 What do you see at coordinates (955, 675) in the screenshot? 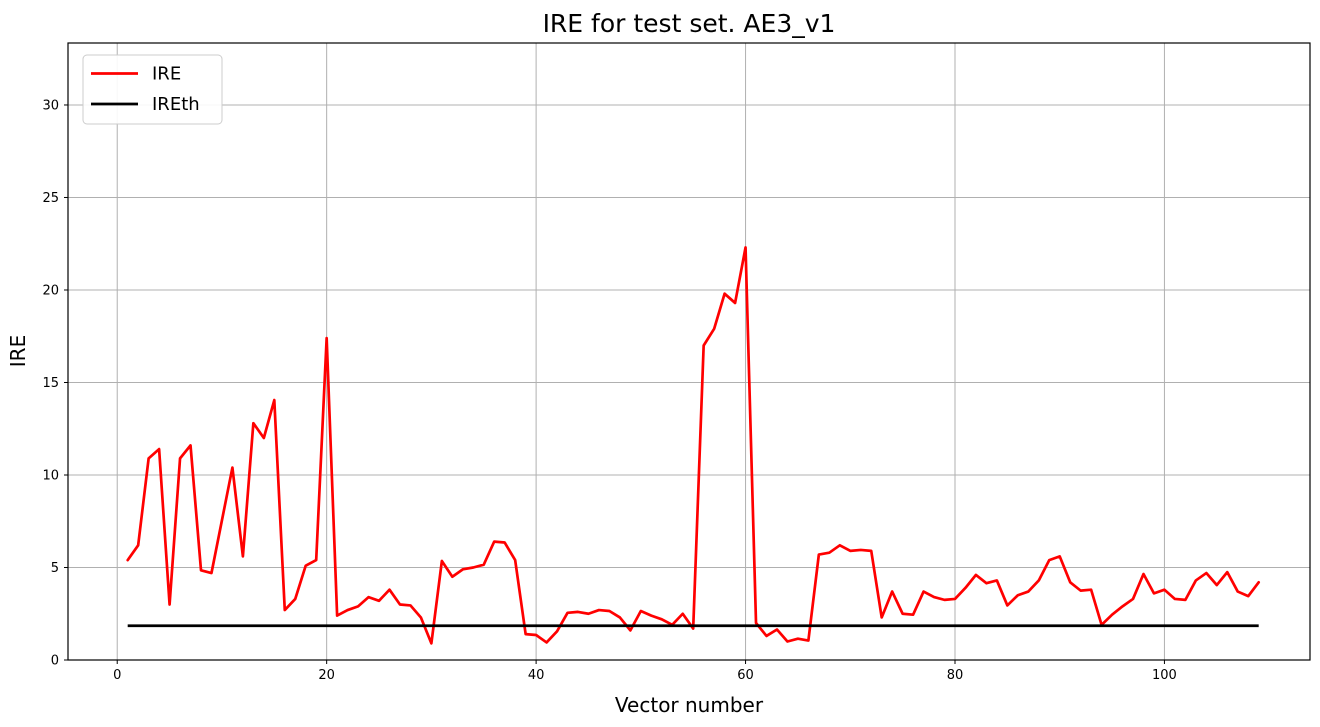
I see `x-tick-label: 80` at bounding box center [955, 675].